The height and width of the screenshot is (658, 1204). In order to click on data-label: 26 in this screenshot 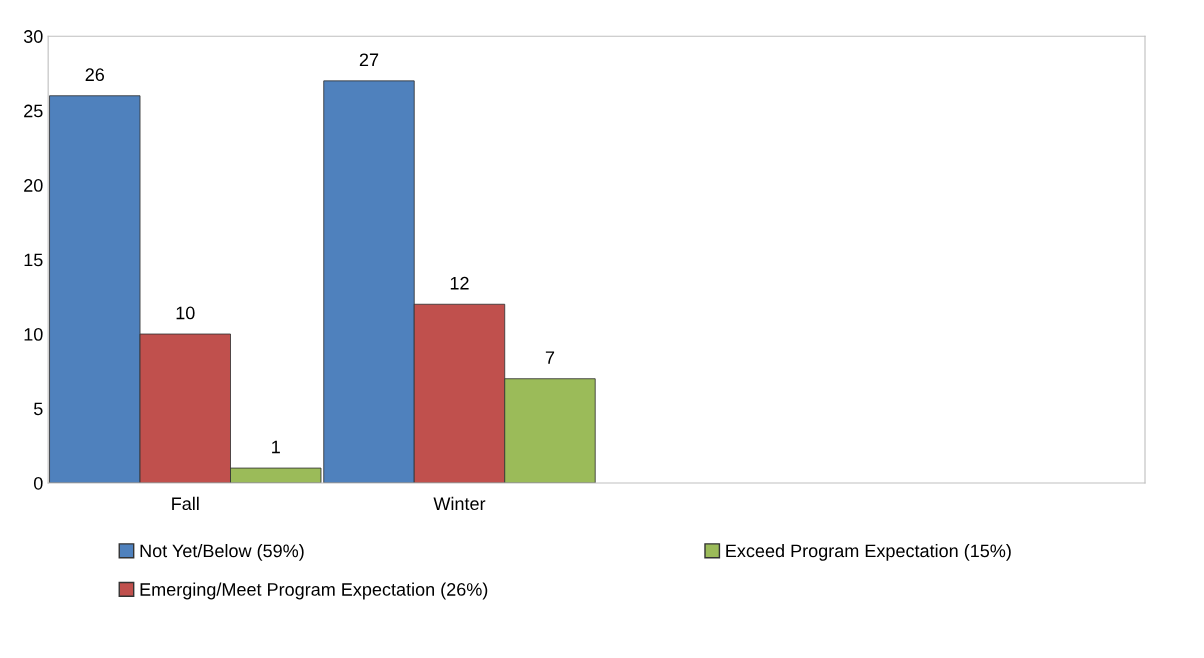, I will do `click(95, 75)`.